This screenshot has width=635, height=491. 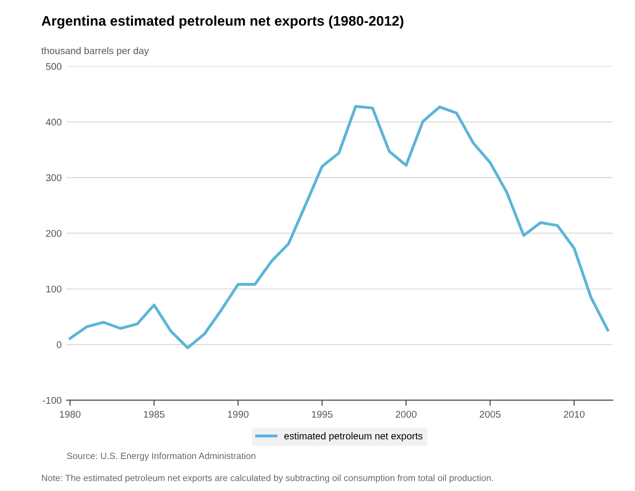 I want to click on y-tick-label: 300, so click(x=54, y=178).